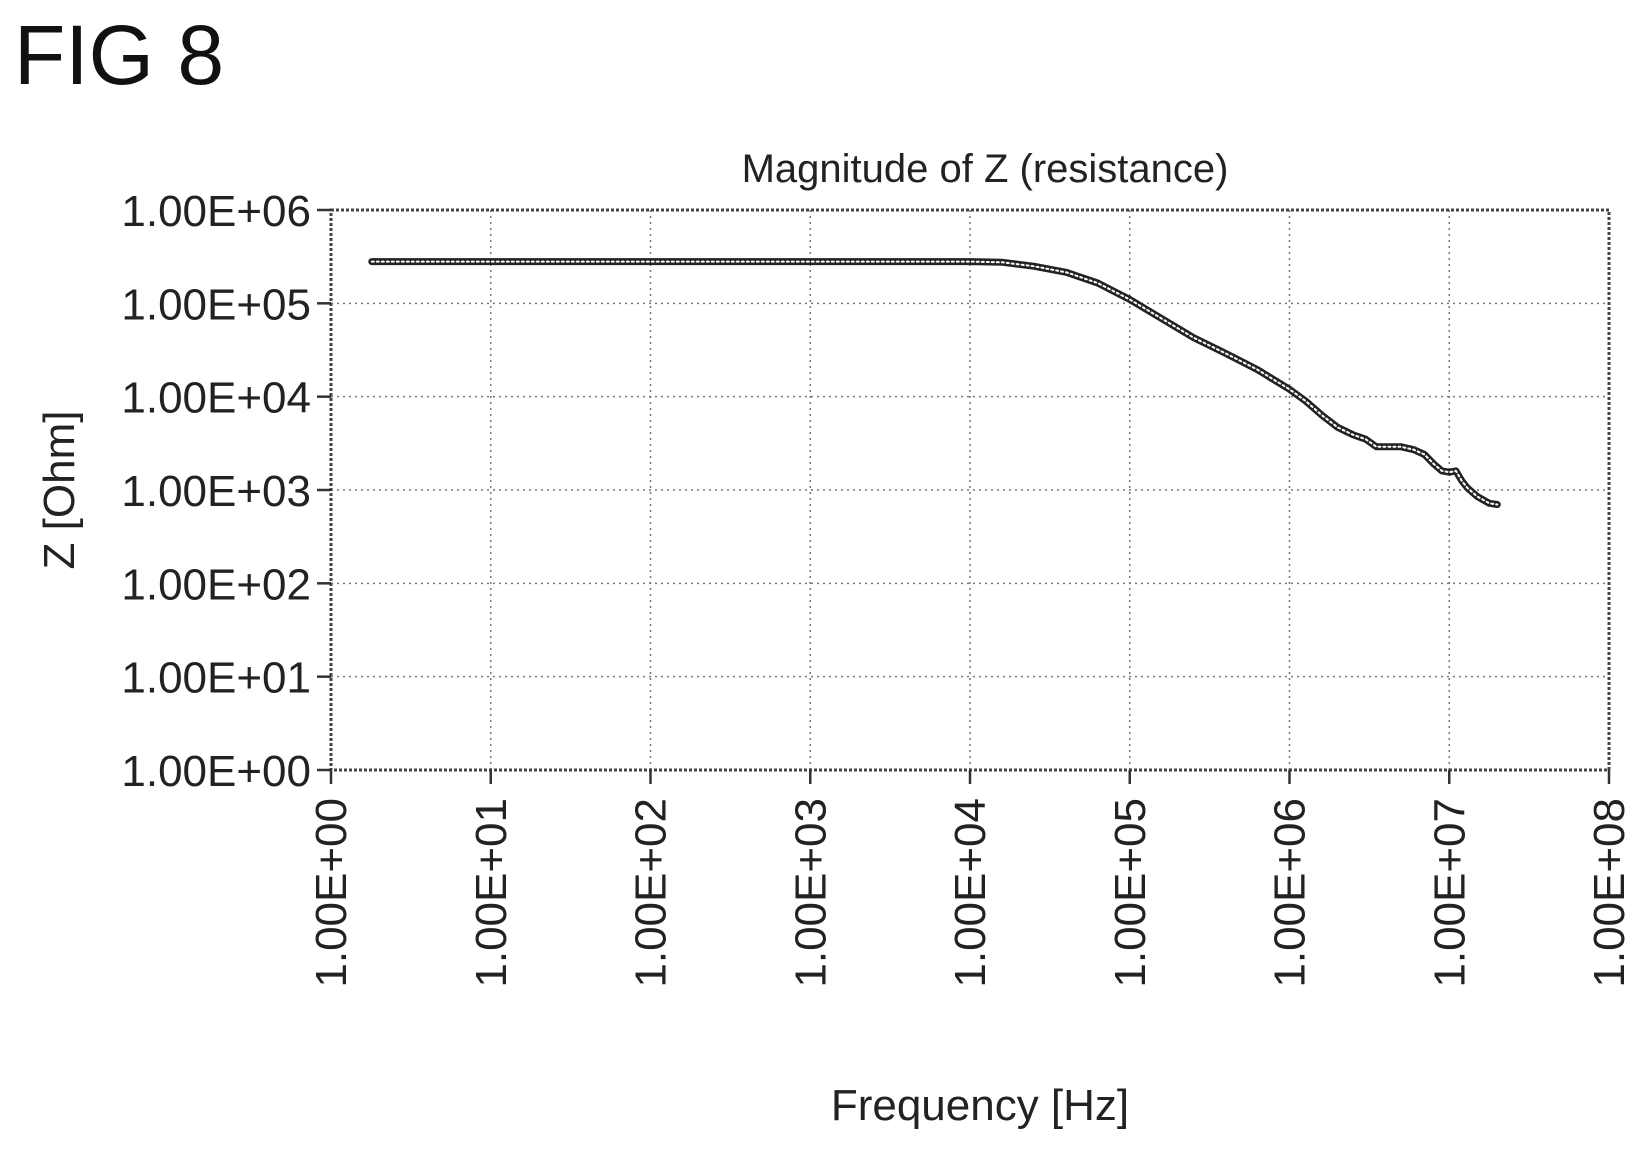 This screenshot has height=1150, width=1648. What do you see at coordinates (1290, 893) in the screenshot?
I see `x-tick-label: 1.00E+06` at bounding box center [1290, 893].